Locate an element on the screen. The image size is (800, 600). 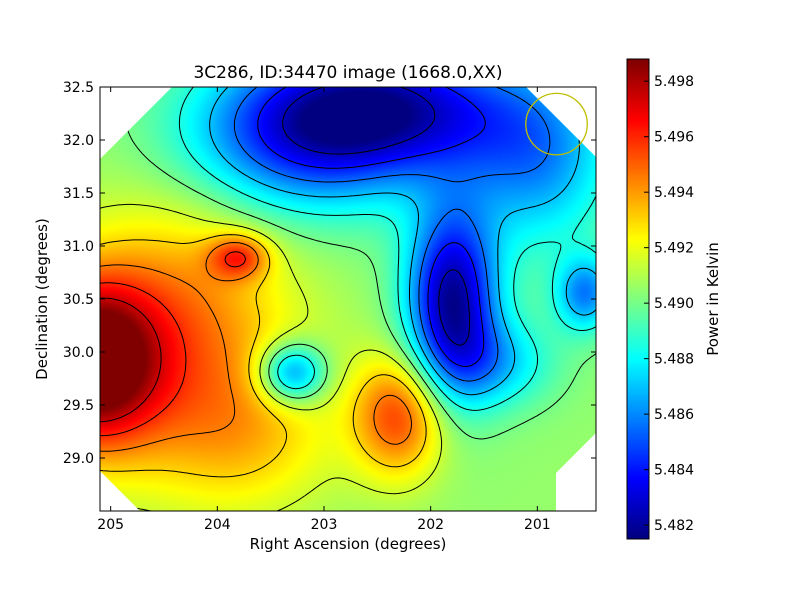
y-tick-label: 32.5 is located at coordinates (78, 88).